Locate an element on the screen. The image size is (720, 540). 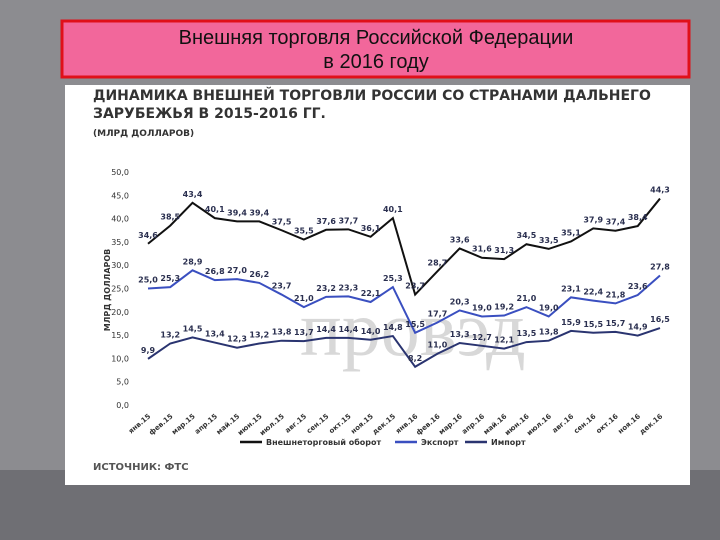
data-label: 26,8 is located at coordinates (215, 271).